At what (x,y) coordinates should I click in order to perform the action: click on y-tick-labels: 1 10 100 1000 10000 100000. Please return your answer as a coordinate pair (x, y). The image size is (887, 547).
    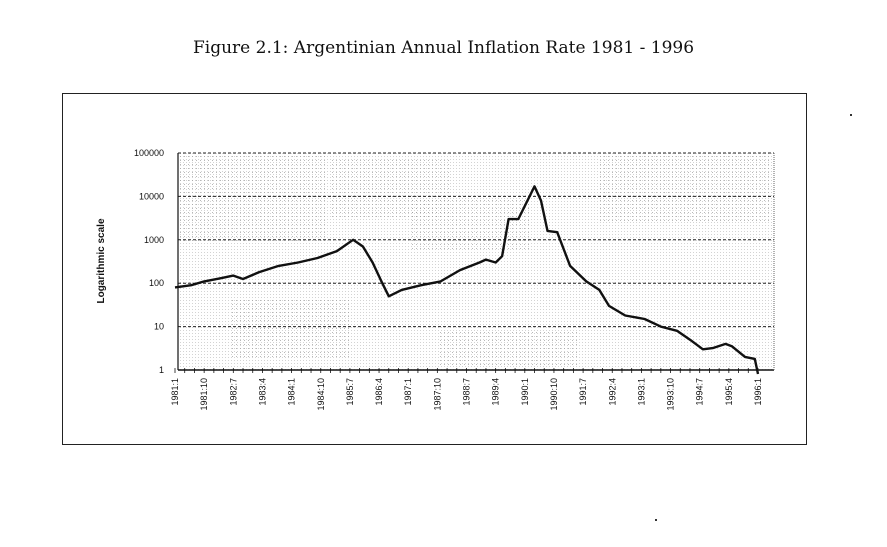
    Looking at the image, I should click on (149, 261).